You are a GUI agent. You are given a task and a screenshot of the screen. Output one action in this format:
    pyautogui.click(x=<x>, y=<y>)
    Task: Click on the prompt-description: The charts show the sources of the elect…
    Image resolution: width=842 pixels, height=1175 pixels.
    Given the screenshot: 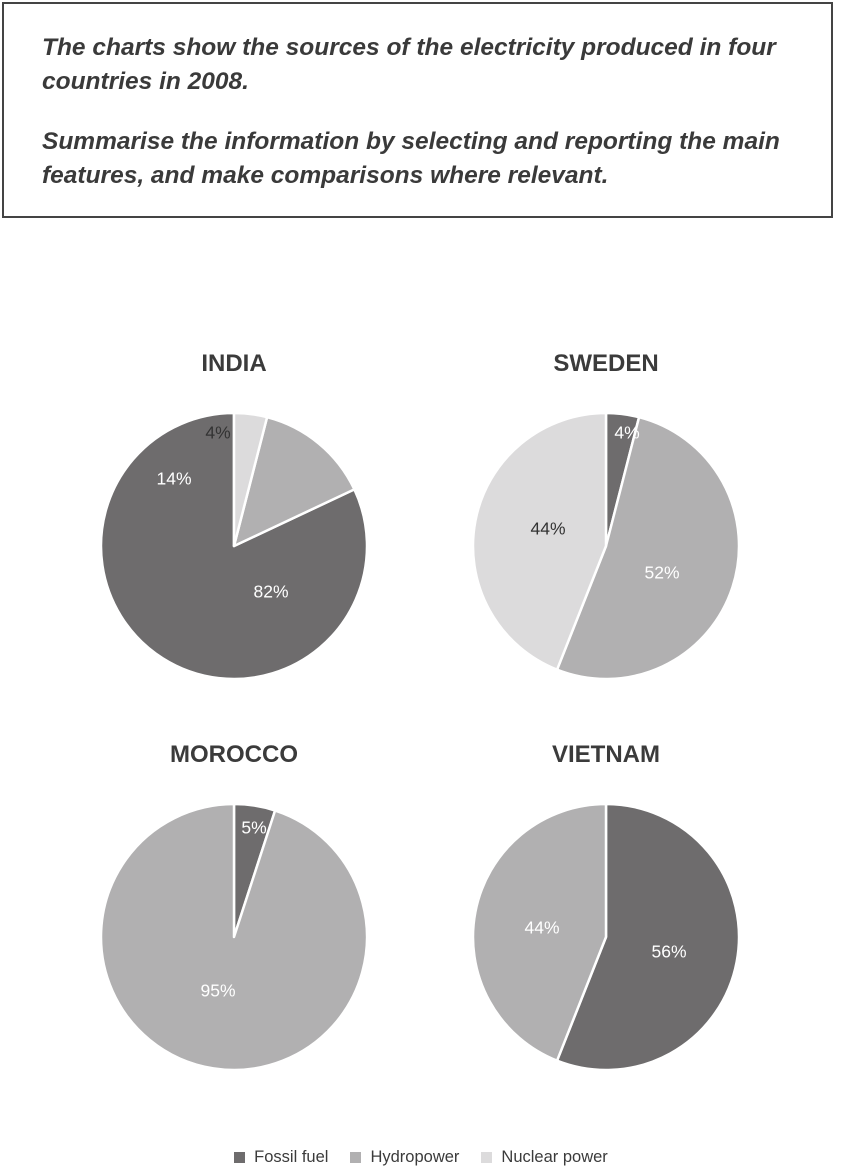 What is the action you would take?
    pyautogui.click(x=409, y=64)
    